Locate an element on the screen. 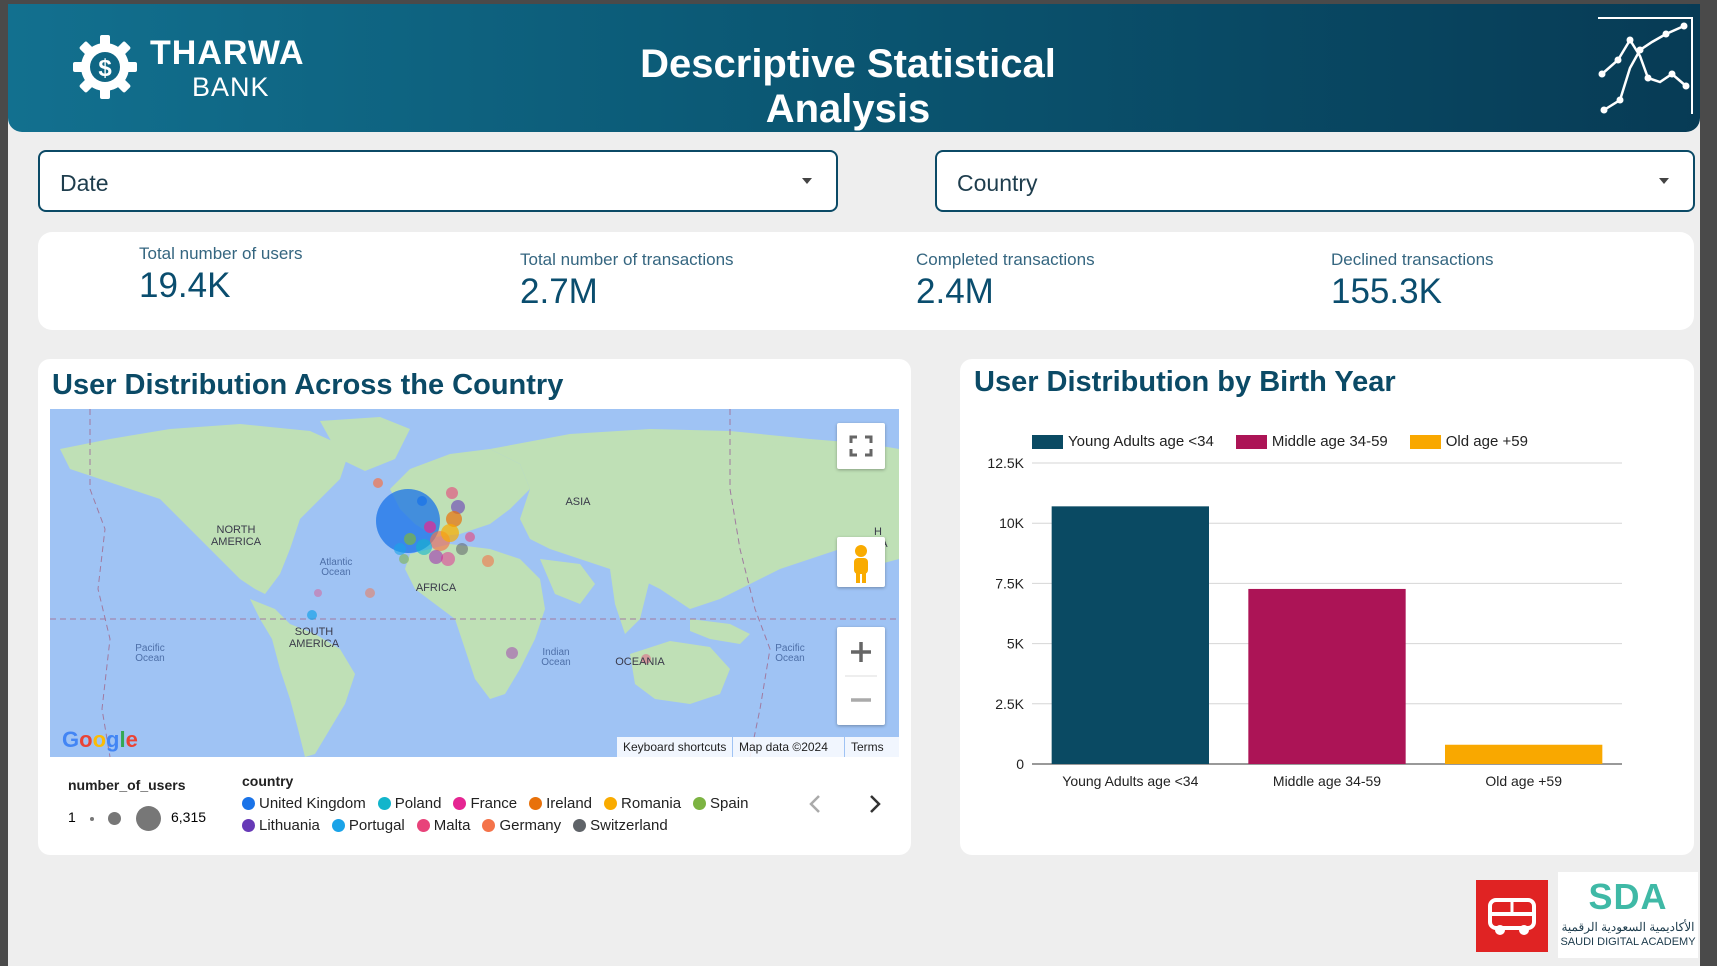  legend-next-button is located at coordinates (875, 807).